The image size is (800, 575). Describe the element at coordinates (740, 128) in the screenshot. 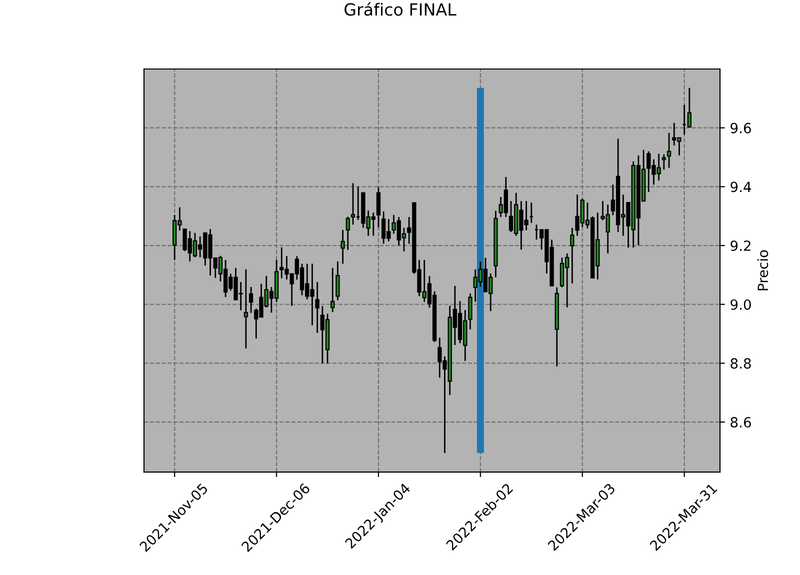

I see `y-tick-label: 9.6` at that location.